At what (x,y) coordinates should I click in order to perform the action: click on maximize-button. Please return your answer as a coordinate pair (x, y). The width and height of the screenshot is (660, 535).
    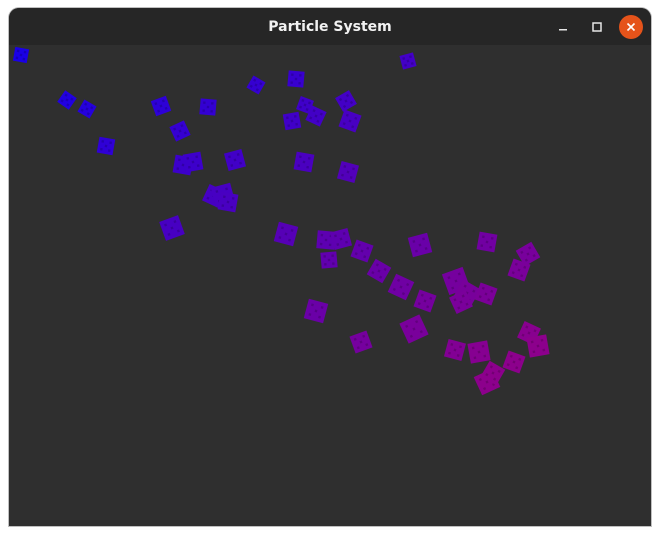
    Looking at the image, I should click on (597, 27).